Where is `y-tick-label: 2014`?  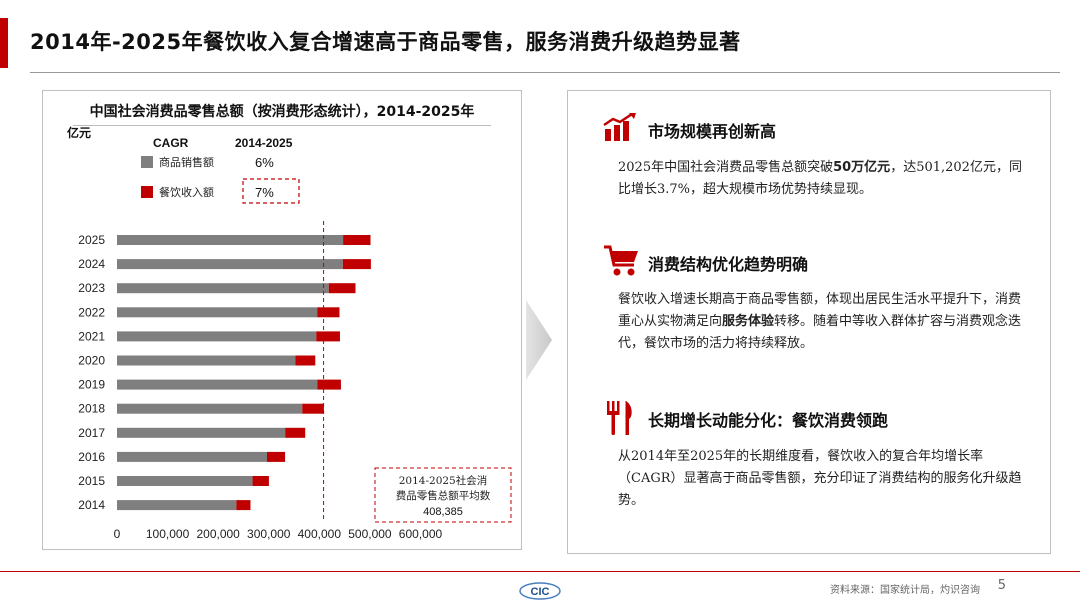
y-tick-label: 2014 is located at coordinates (91, 505).